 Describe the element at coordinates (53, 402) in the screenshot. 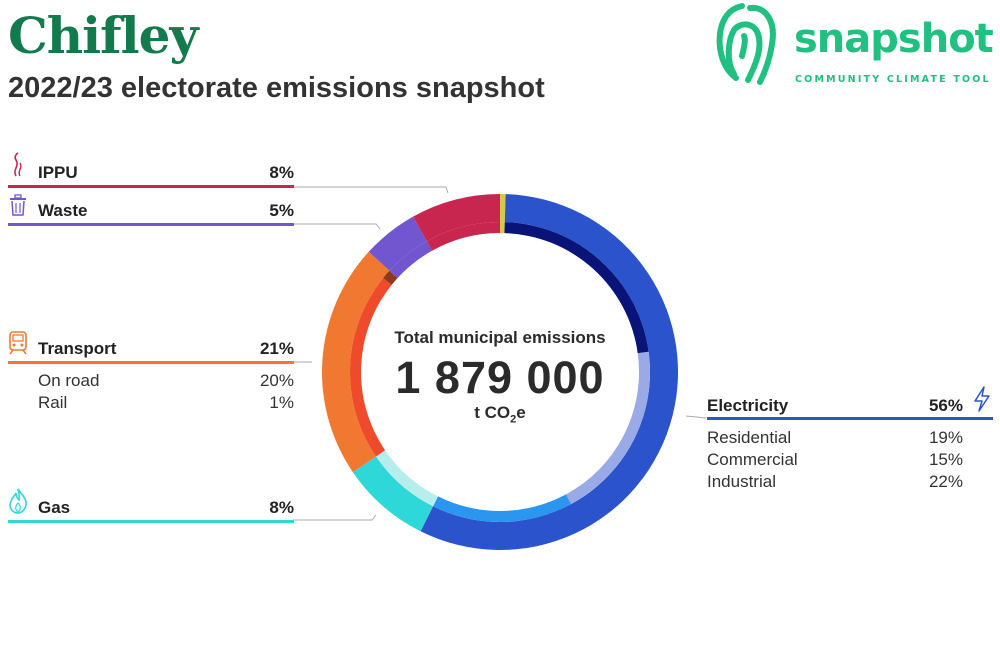

I see `transport-sub-rail-name: Rail` at that location.